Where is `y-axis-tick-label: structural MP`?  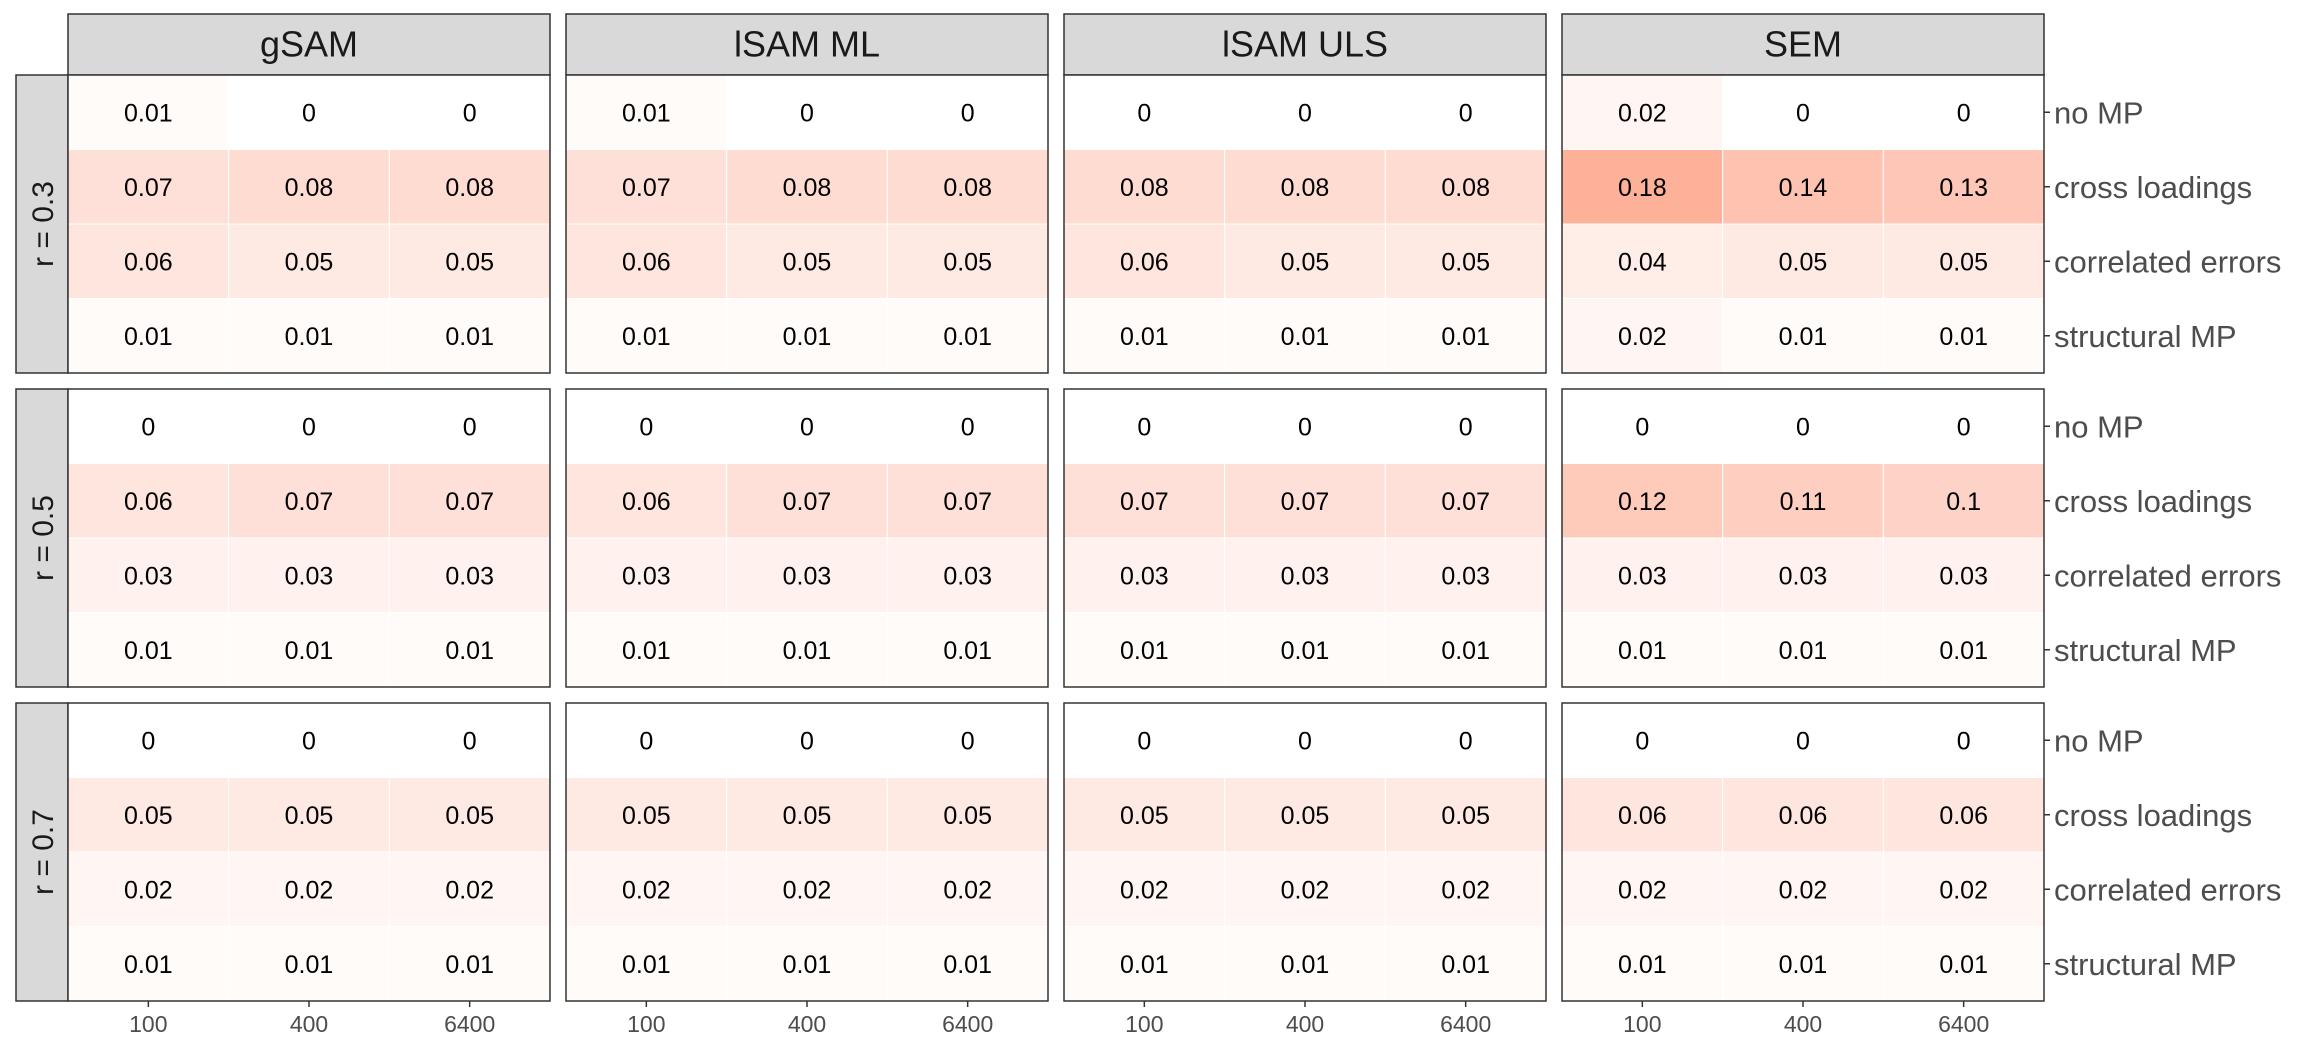 y-axis-tick-label: structural MP is located at coordinates (2145, 650).